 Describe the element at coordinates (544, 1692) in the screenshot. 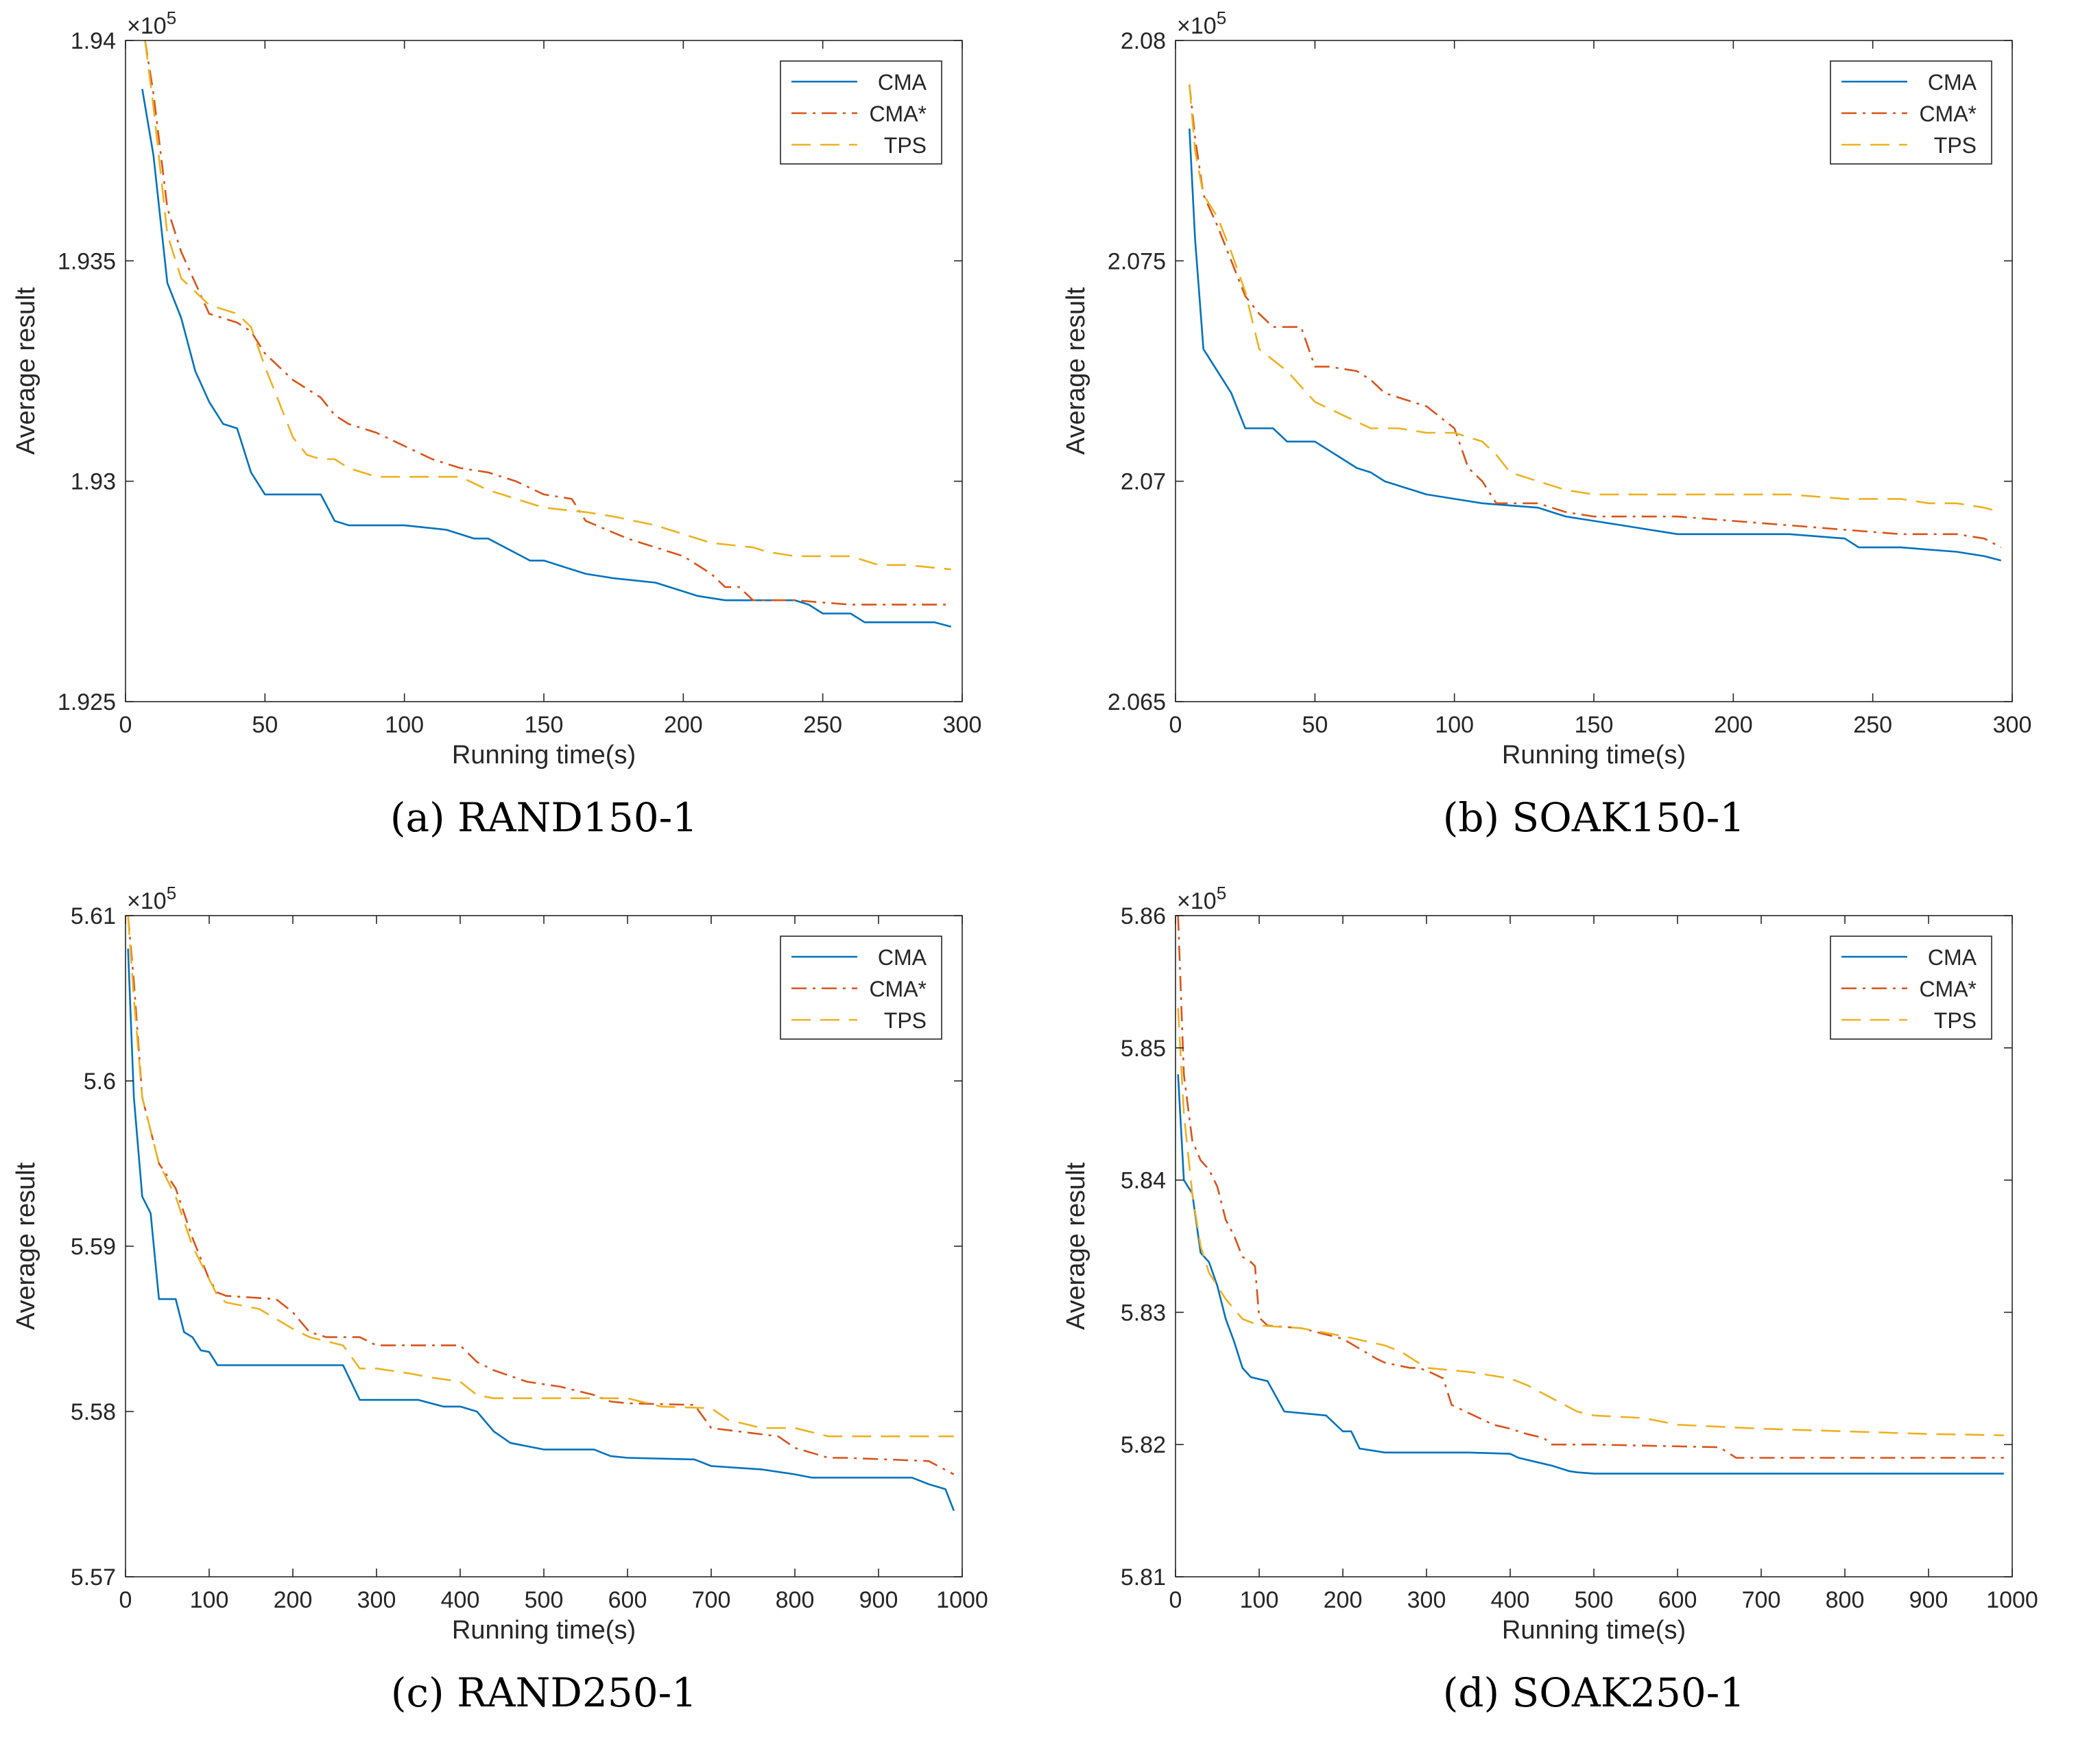

I see `figure-caption: (c) RAND250-1` at that location.